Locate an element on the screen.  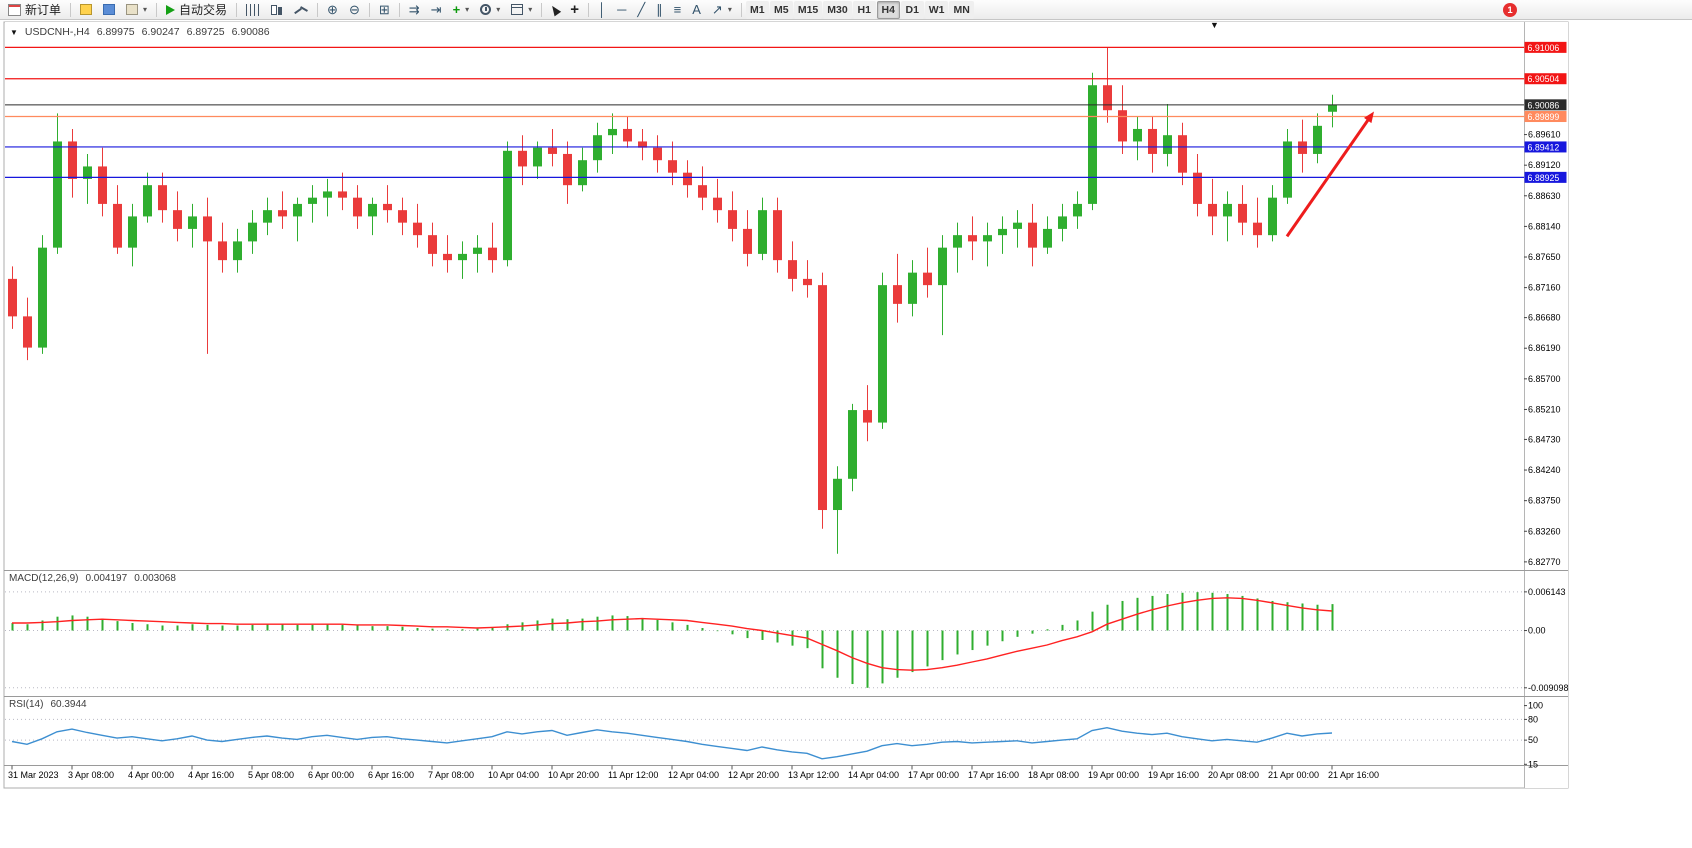
auto-scroll-button: ⇉ is located at coordinates (414, 10).